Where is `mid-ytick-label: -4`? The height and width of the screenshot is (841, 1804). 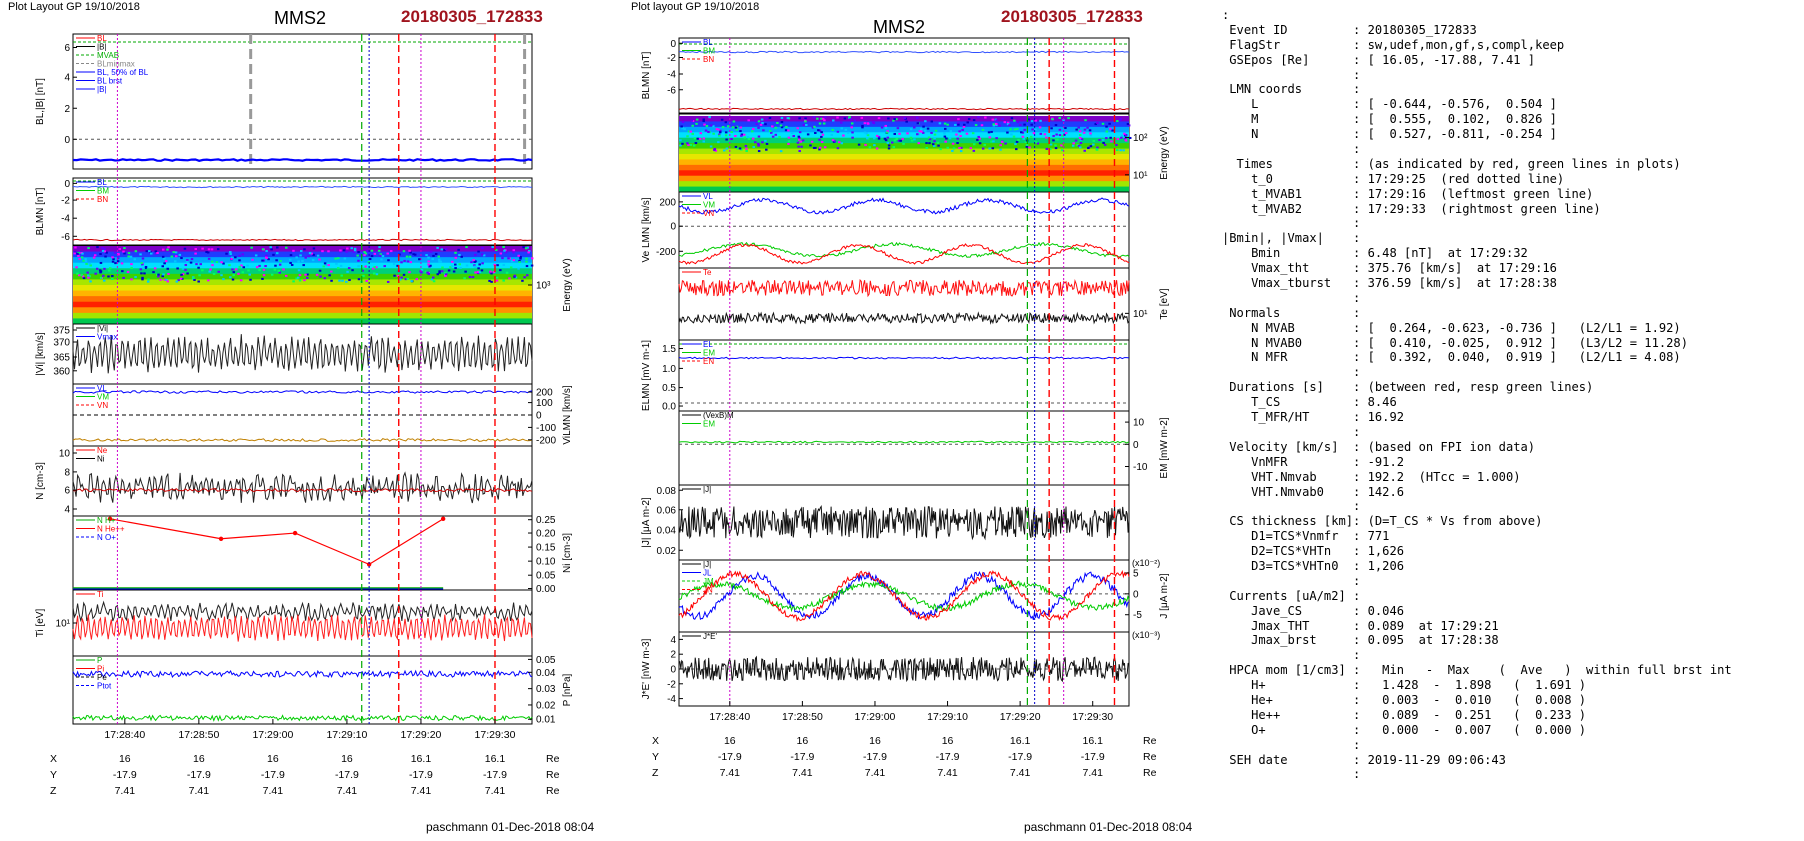 mid-ytick-label: -4 is located at coordinates (671, 699).